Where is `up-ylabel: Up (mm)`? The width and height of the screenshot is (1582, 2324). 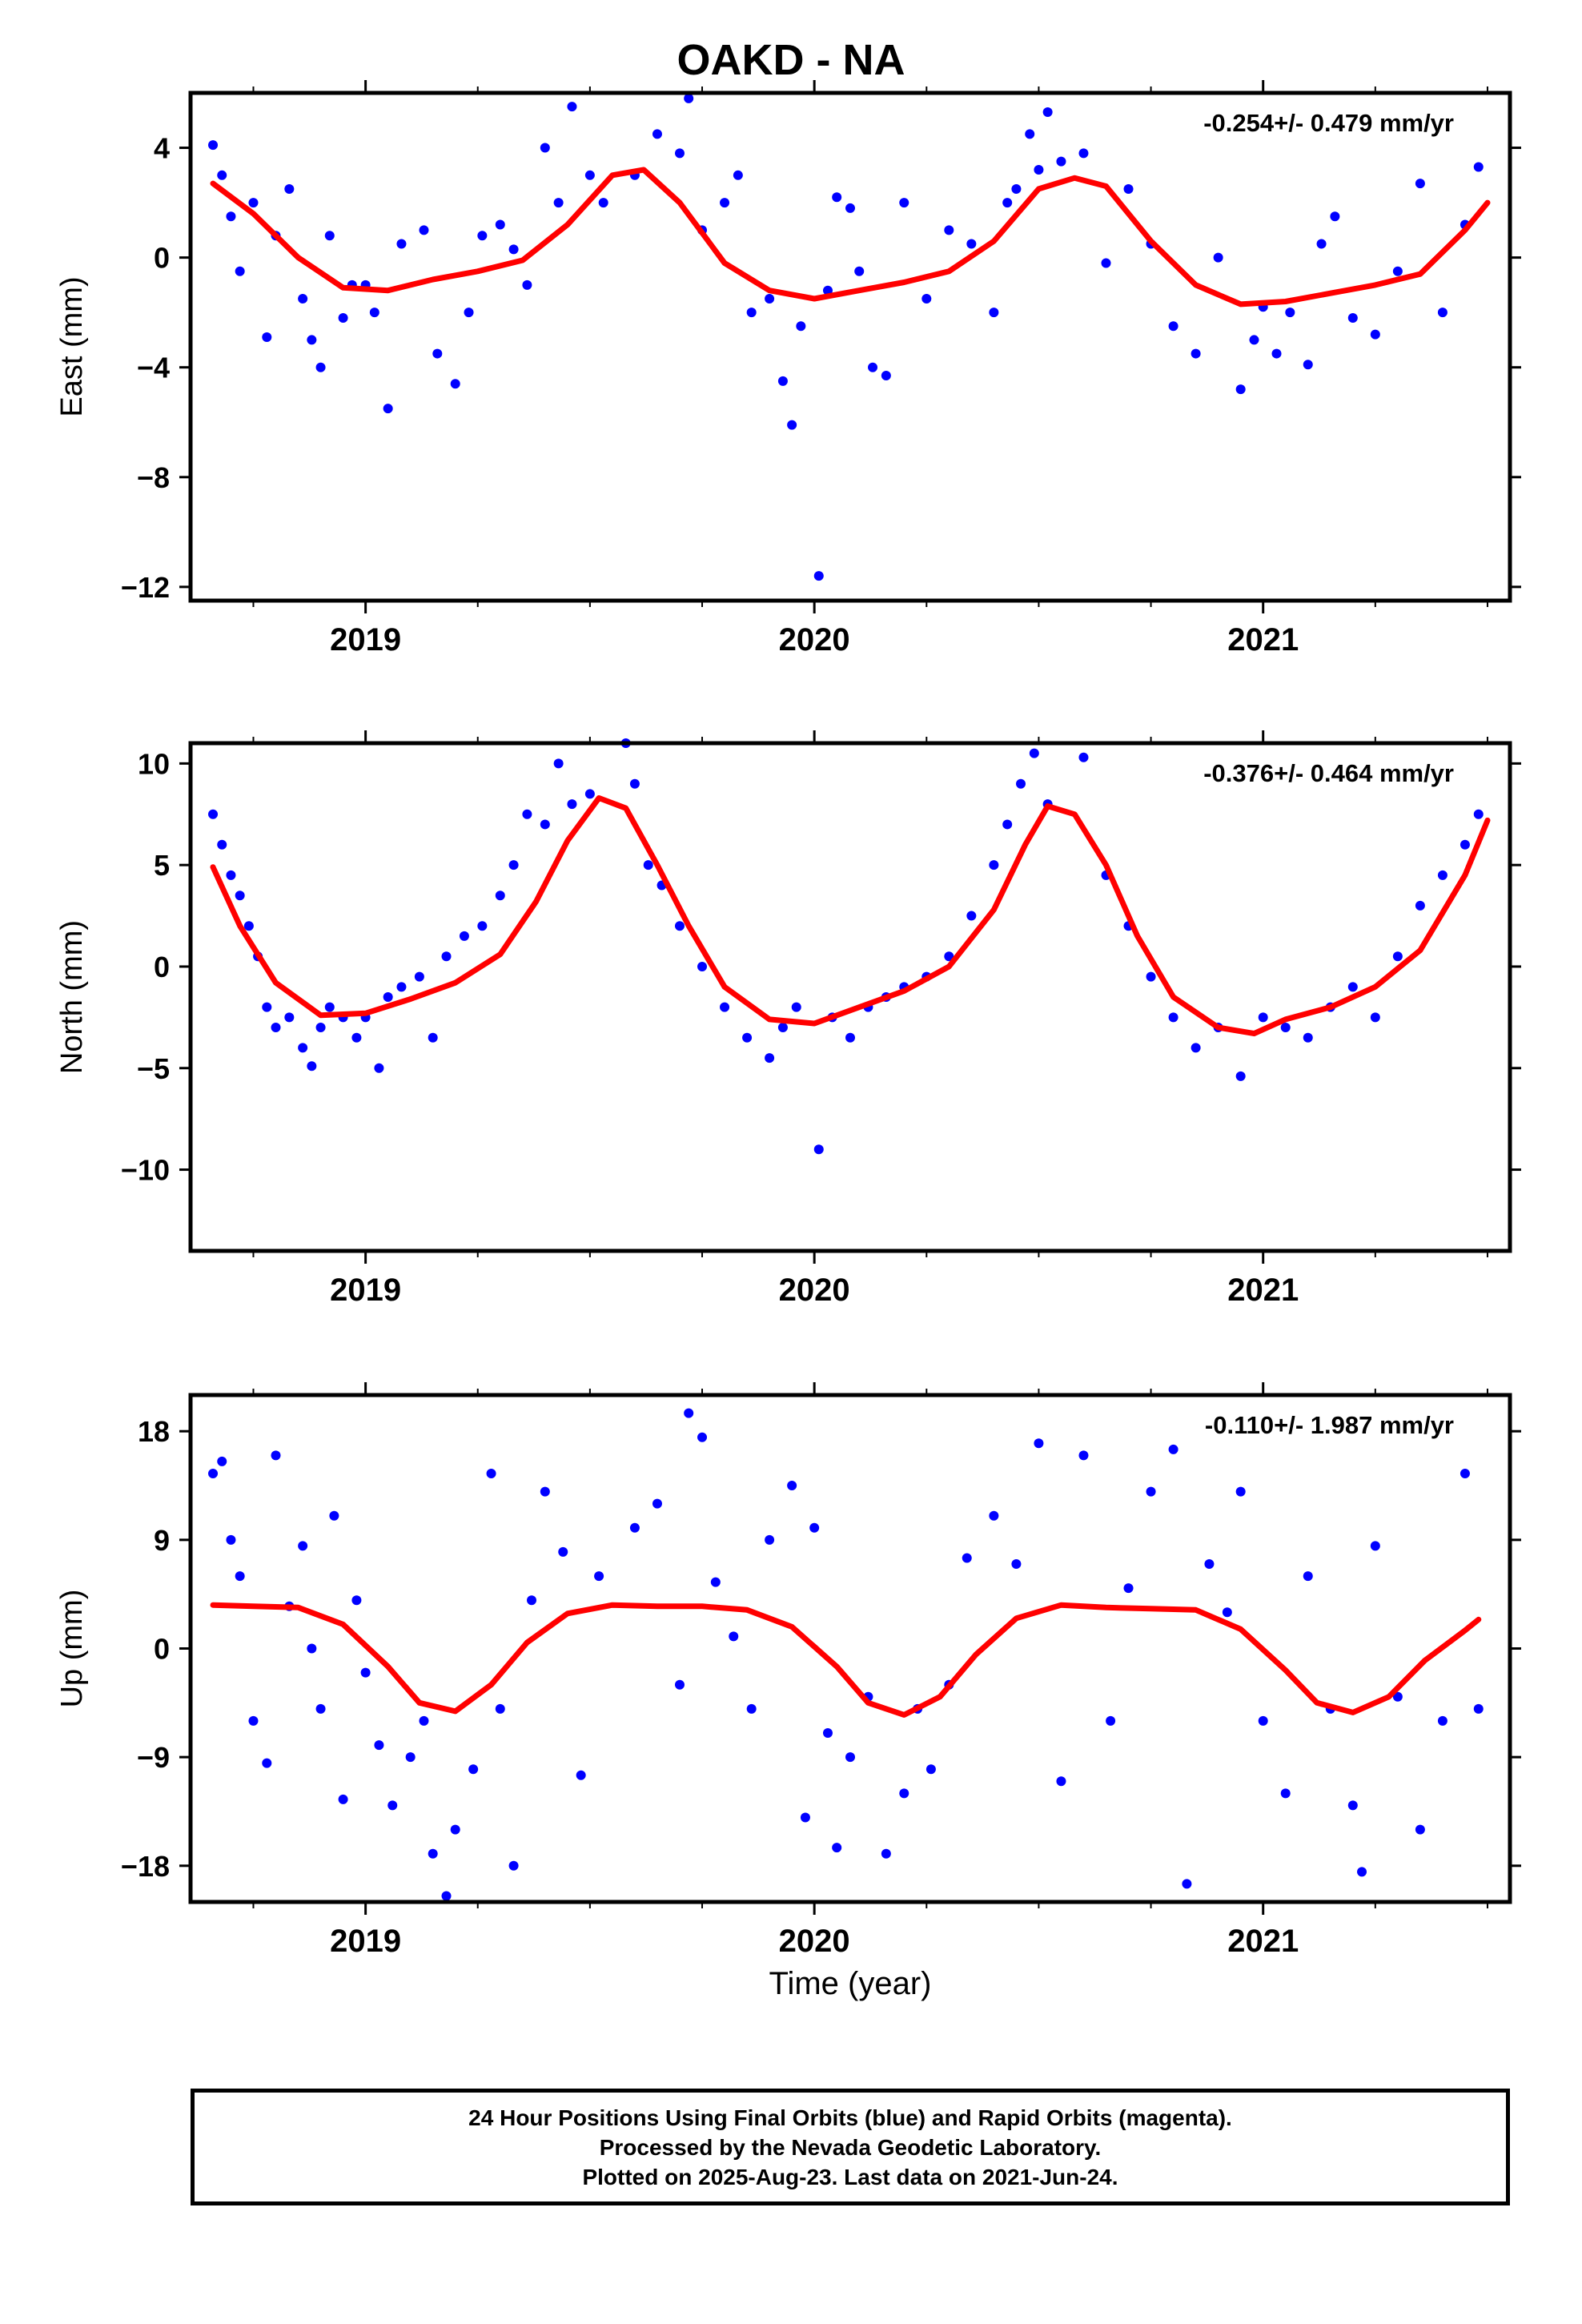
up-ylabel: Up (mm) is located at coordinates (72, 1649).